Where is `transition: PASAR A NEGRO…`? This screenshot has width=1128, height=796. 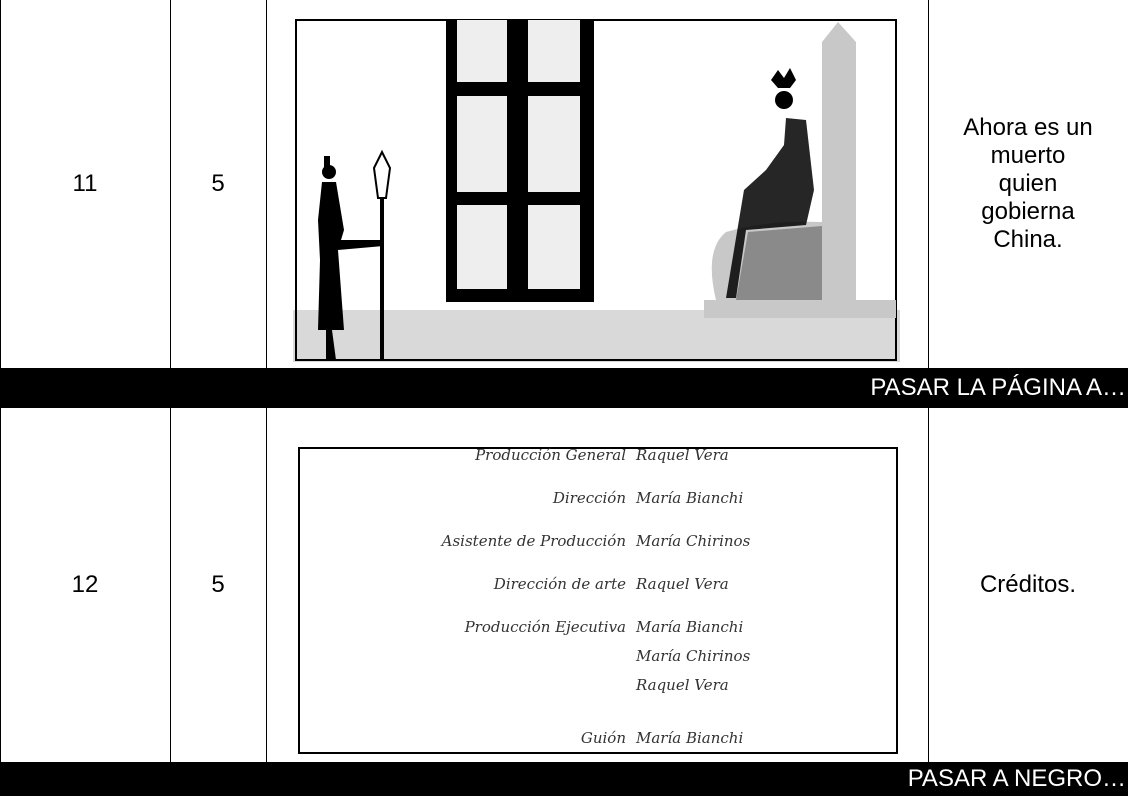 transition: PASAR A NEGRO… is located at coordinates (564, 779).